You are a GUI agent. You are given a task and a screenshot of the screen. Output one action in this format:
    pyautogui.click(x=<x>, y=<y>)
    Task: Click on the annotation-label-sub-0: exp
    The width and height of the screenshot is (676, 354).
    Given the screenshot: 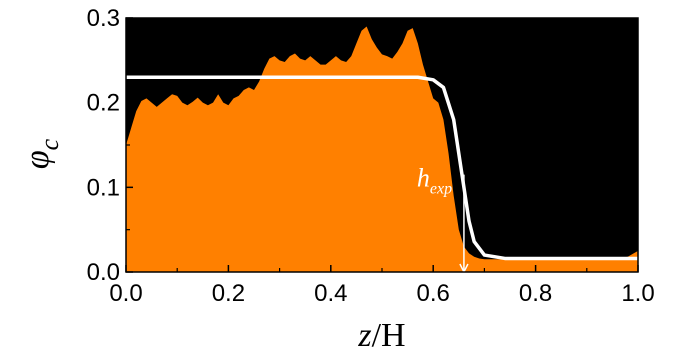 What is the action you would take?
    pyautogui.click(x=441, y=189)
    